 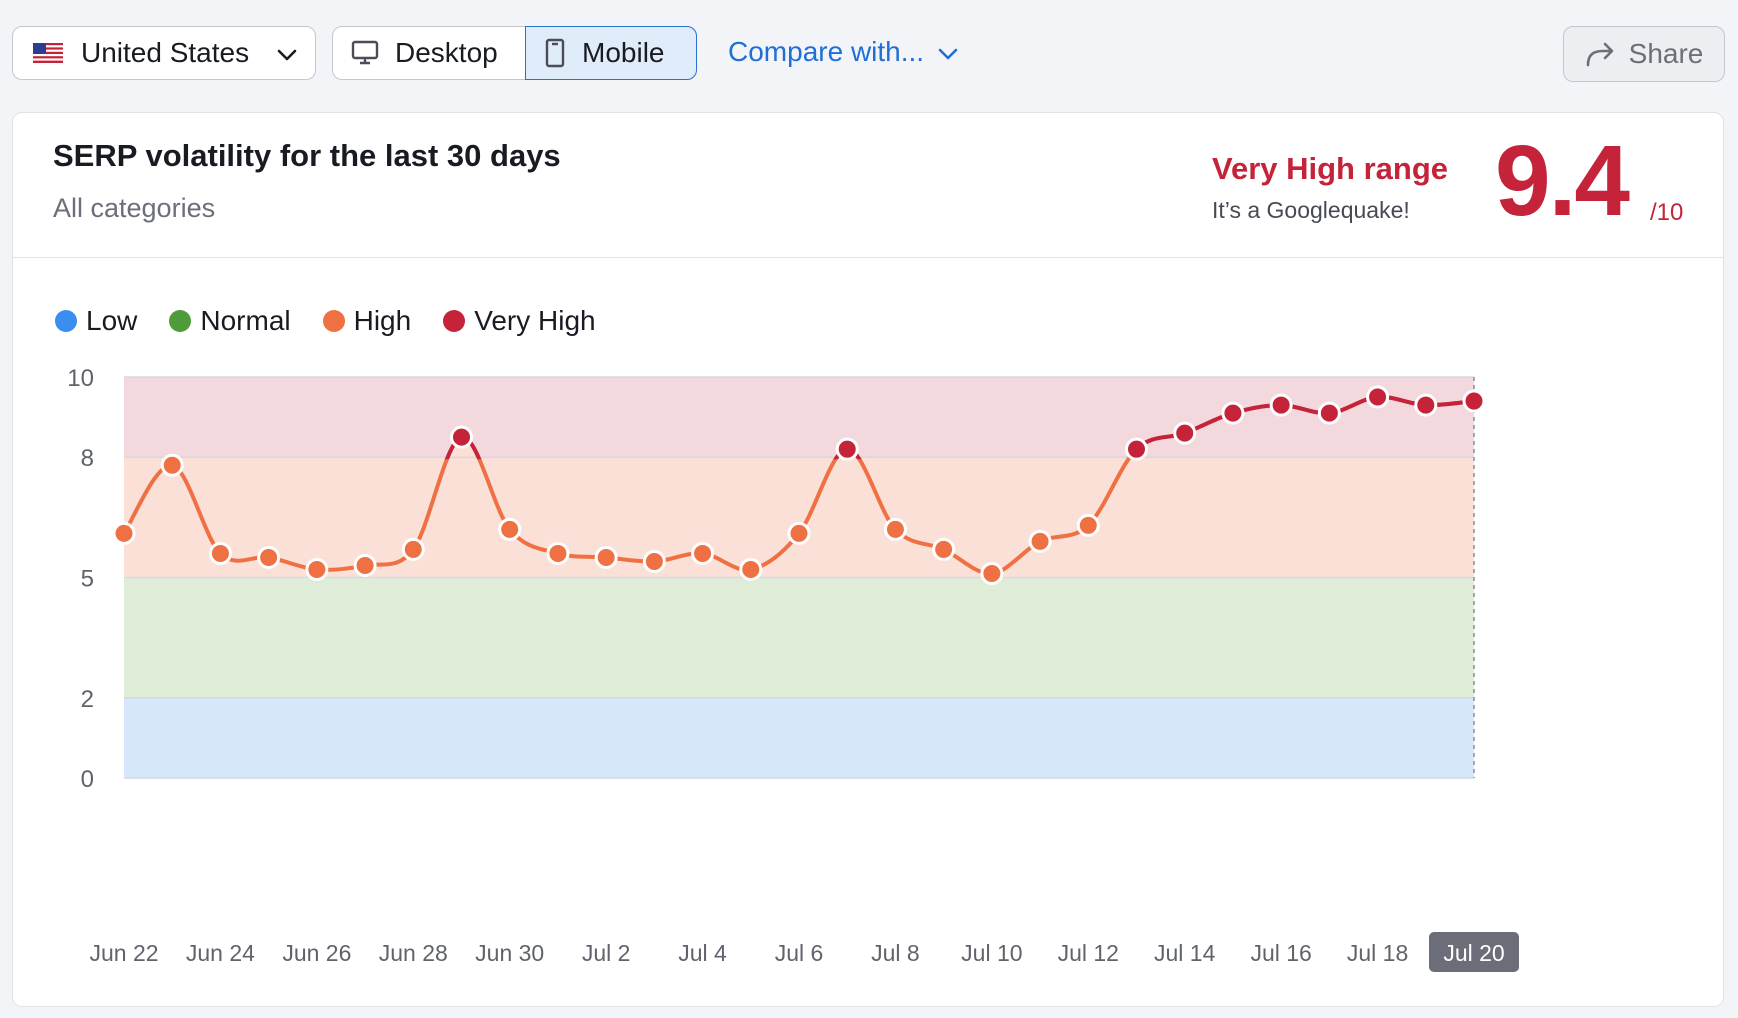 I want to click on x-tick-label: Jun 28, so click(x=413, y=953).